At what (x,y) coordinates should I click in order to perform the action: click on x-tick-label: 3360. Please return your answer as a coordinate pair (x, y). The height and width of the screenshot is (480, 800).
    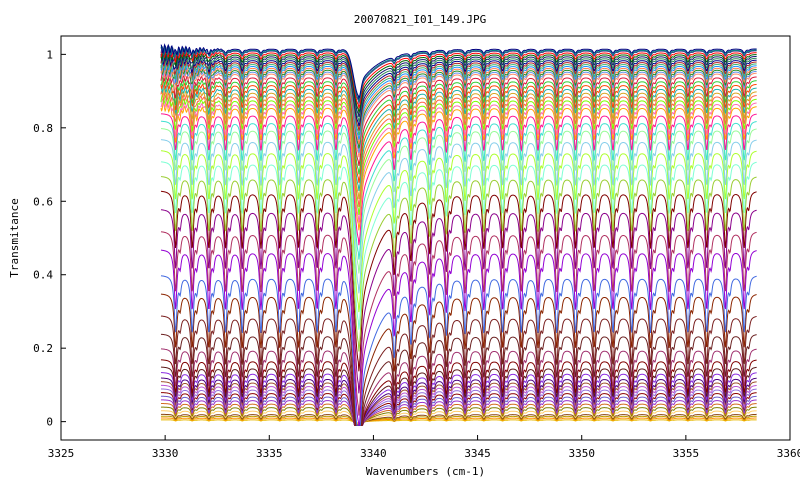
    Looking at the image, I should click on (788, 453).